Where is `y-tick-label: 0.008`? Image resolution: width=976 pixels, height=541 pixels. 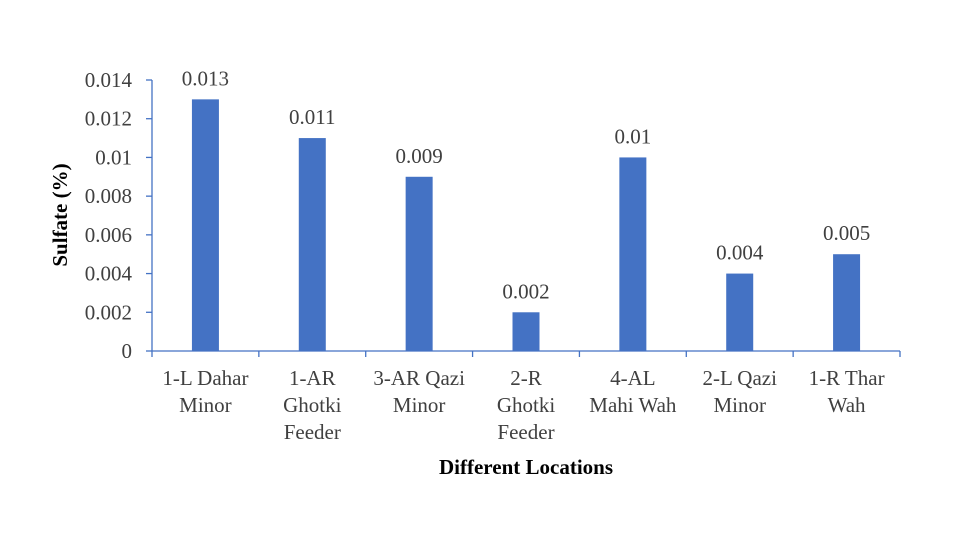
y-tick-label: 0.008 is located at coordinates (108, 196).